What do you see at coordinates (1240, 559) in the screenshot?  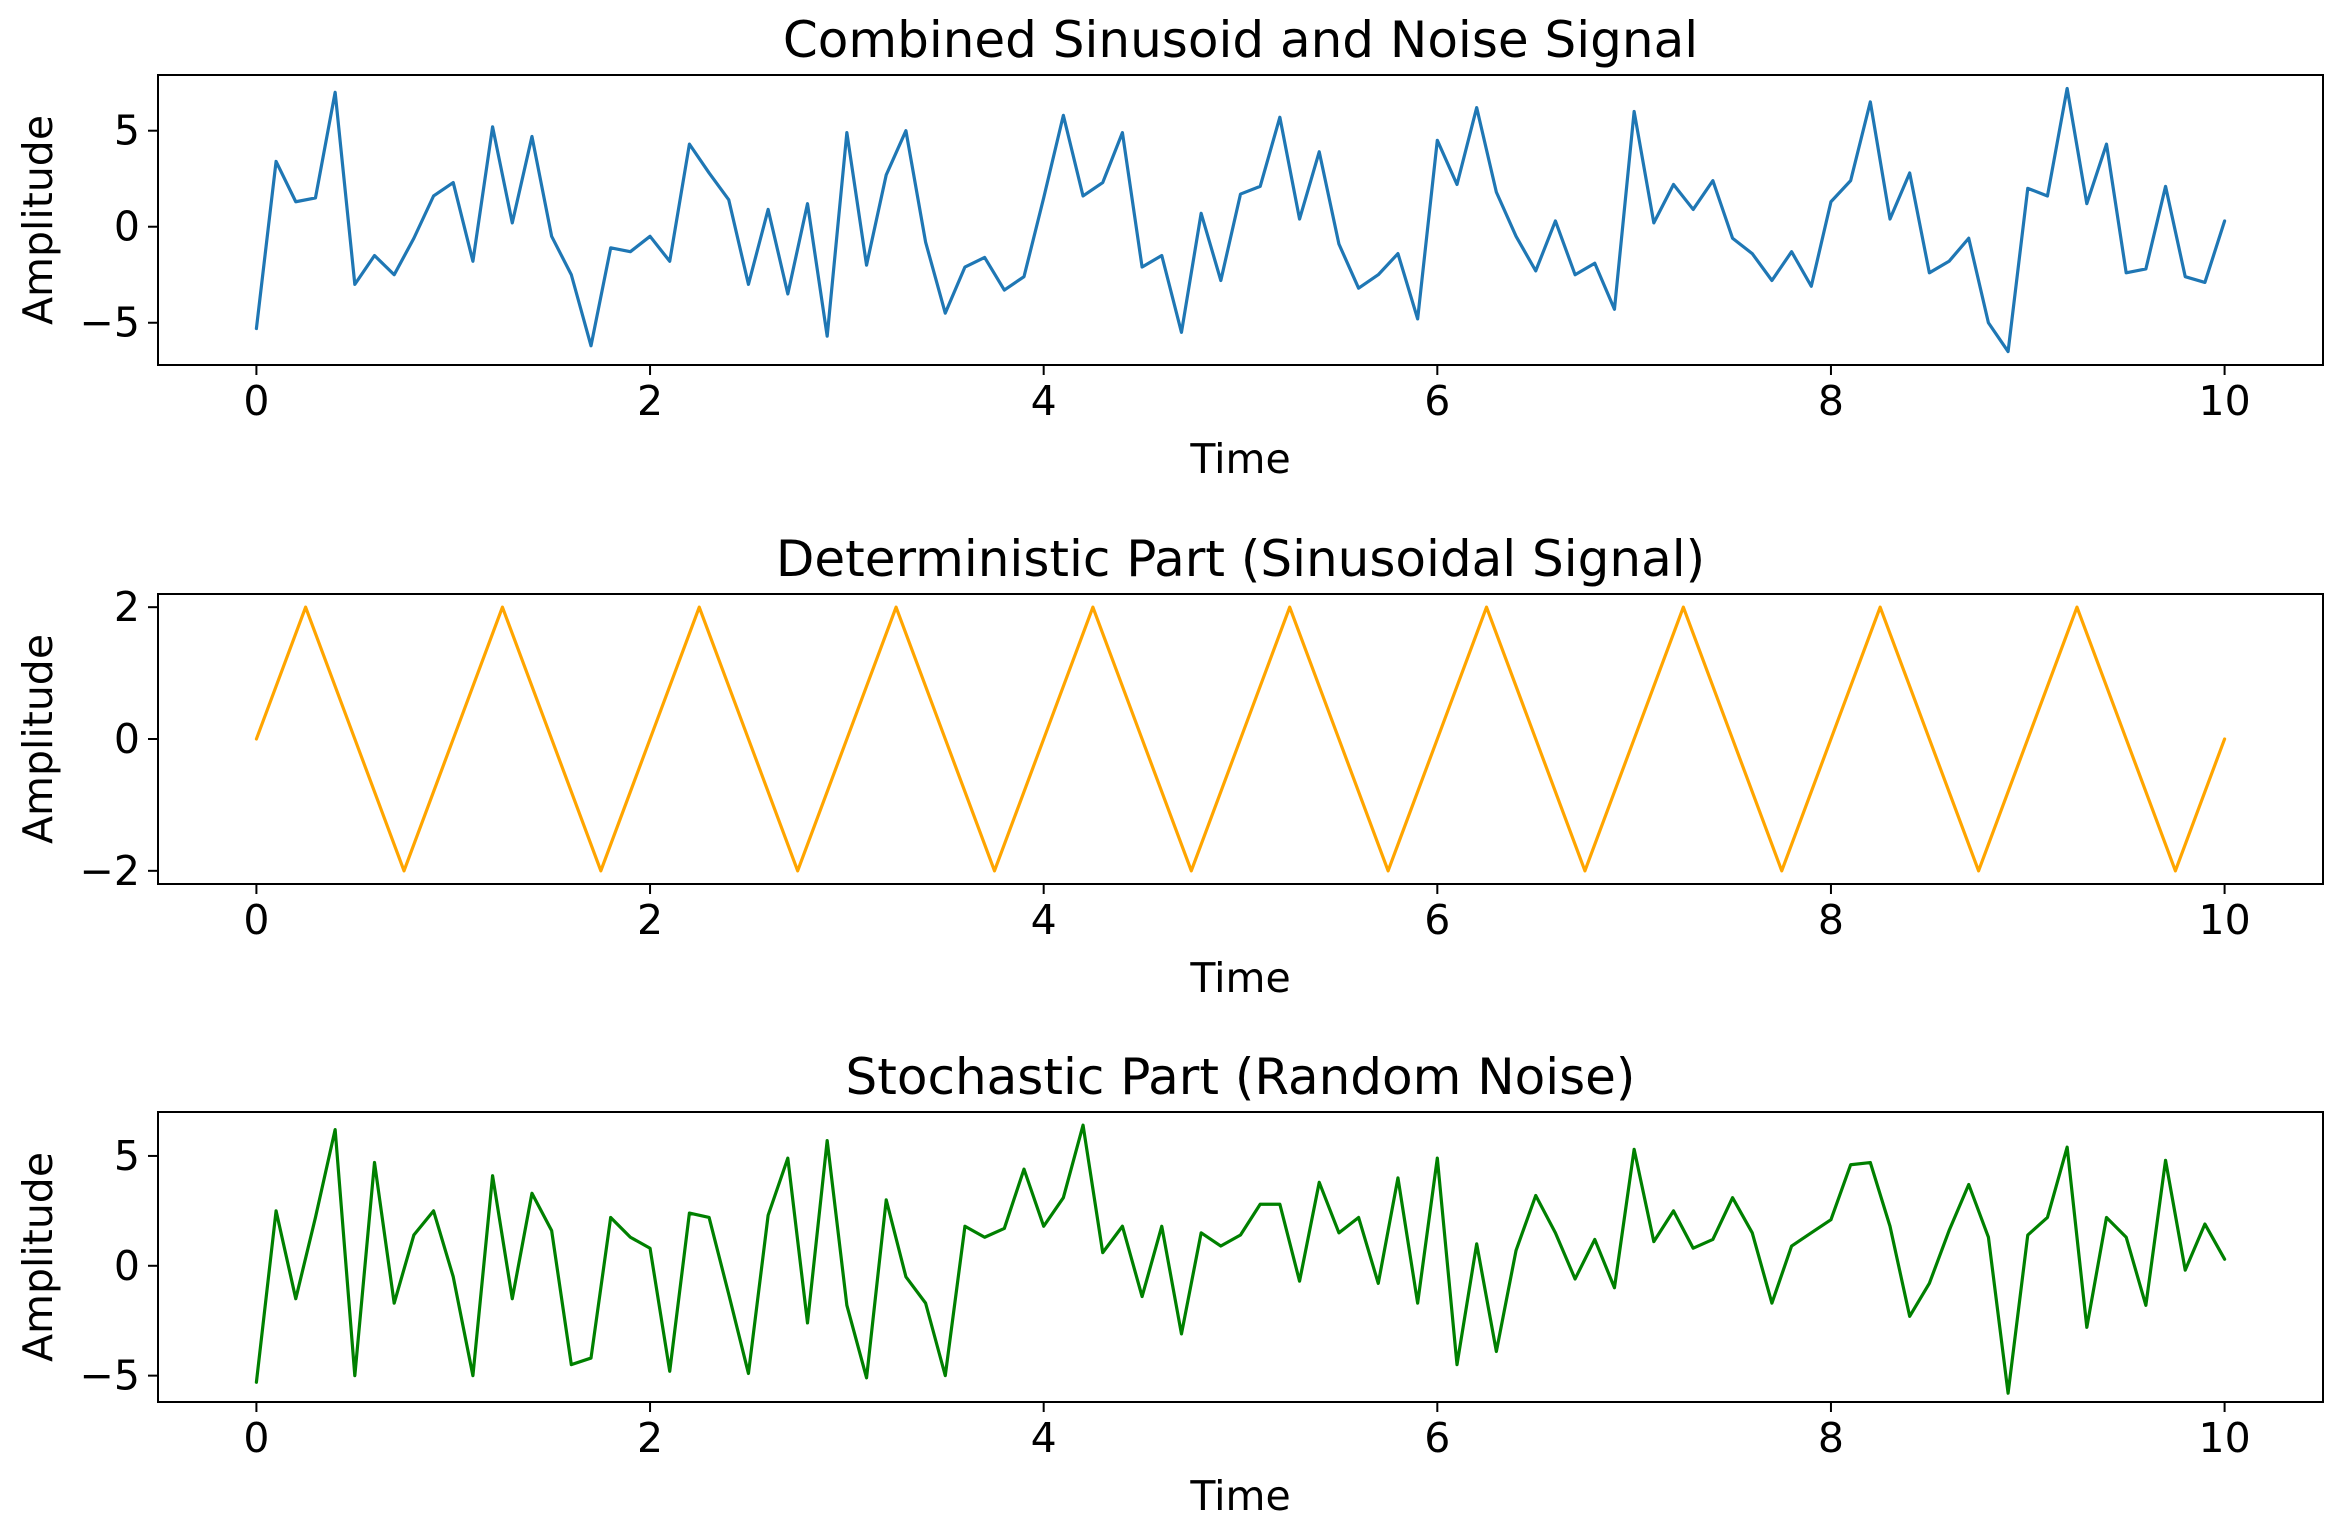 I see `chart-title: Deterministic Part (Sinusoidal Signal)` at bounding box center [1240, 559].